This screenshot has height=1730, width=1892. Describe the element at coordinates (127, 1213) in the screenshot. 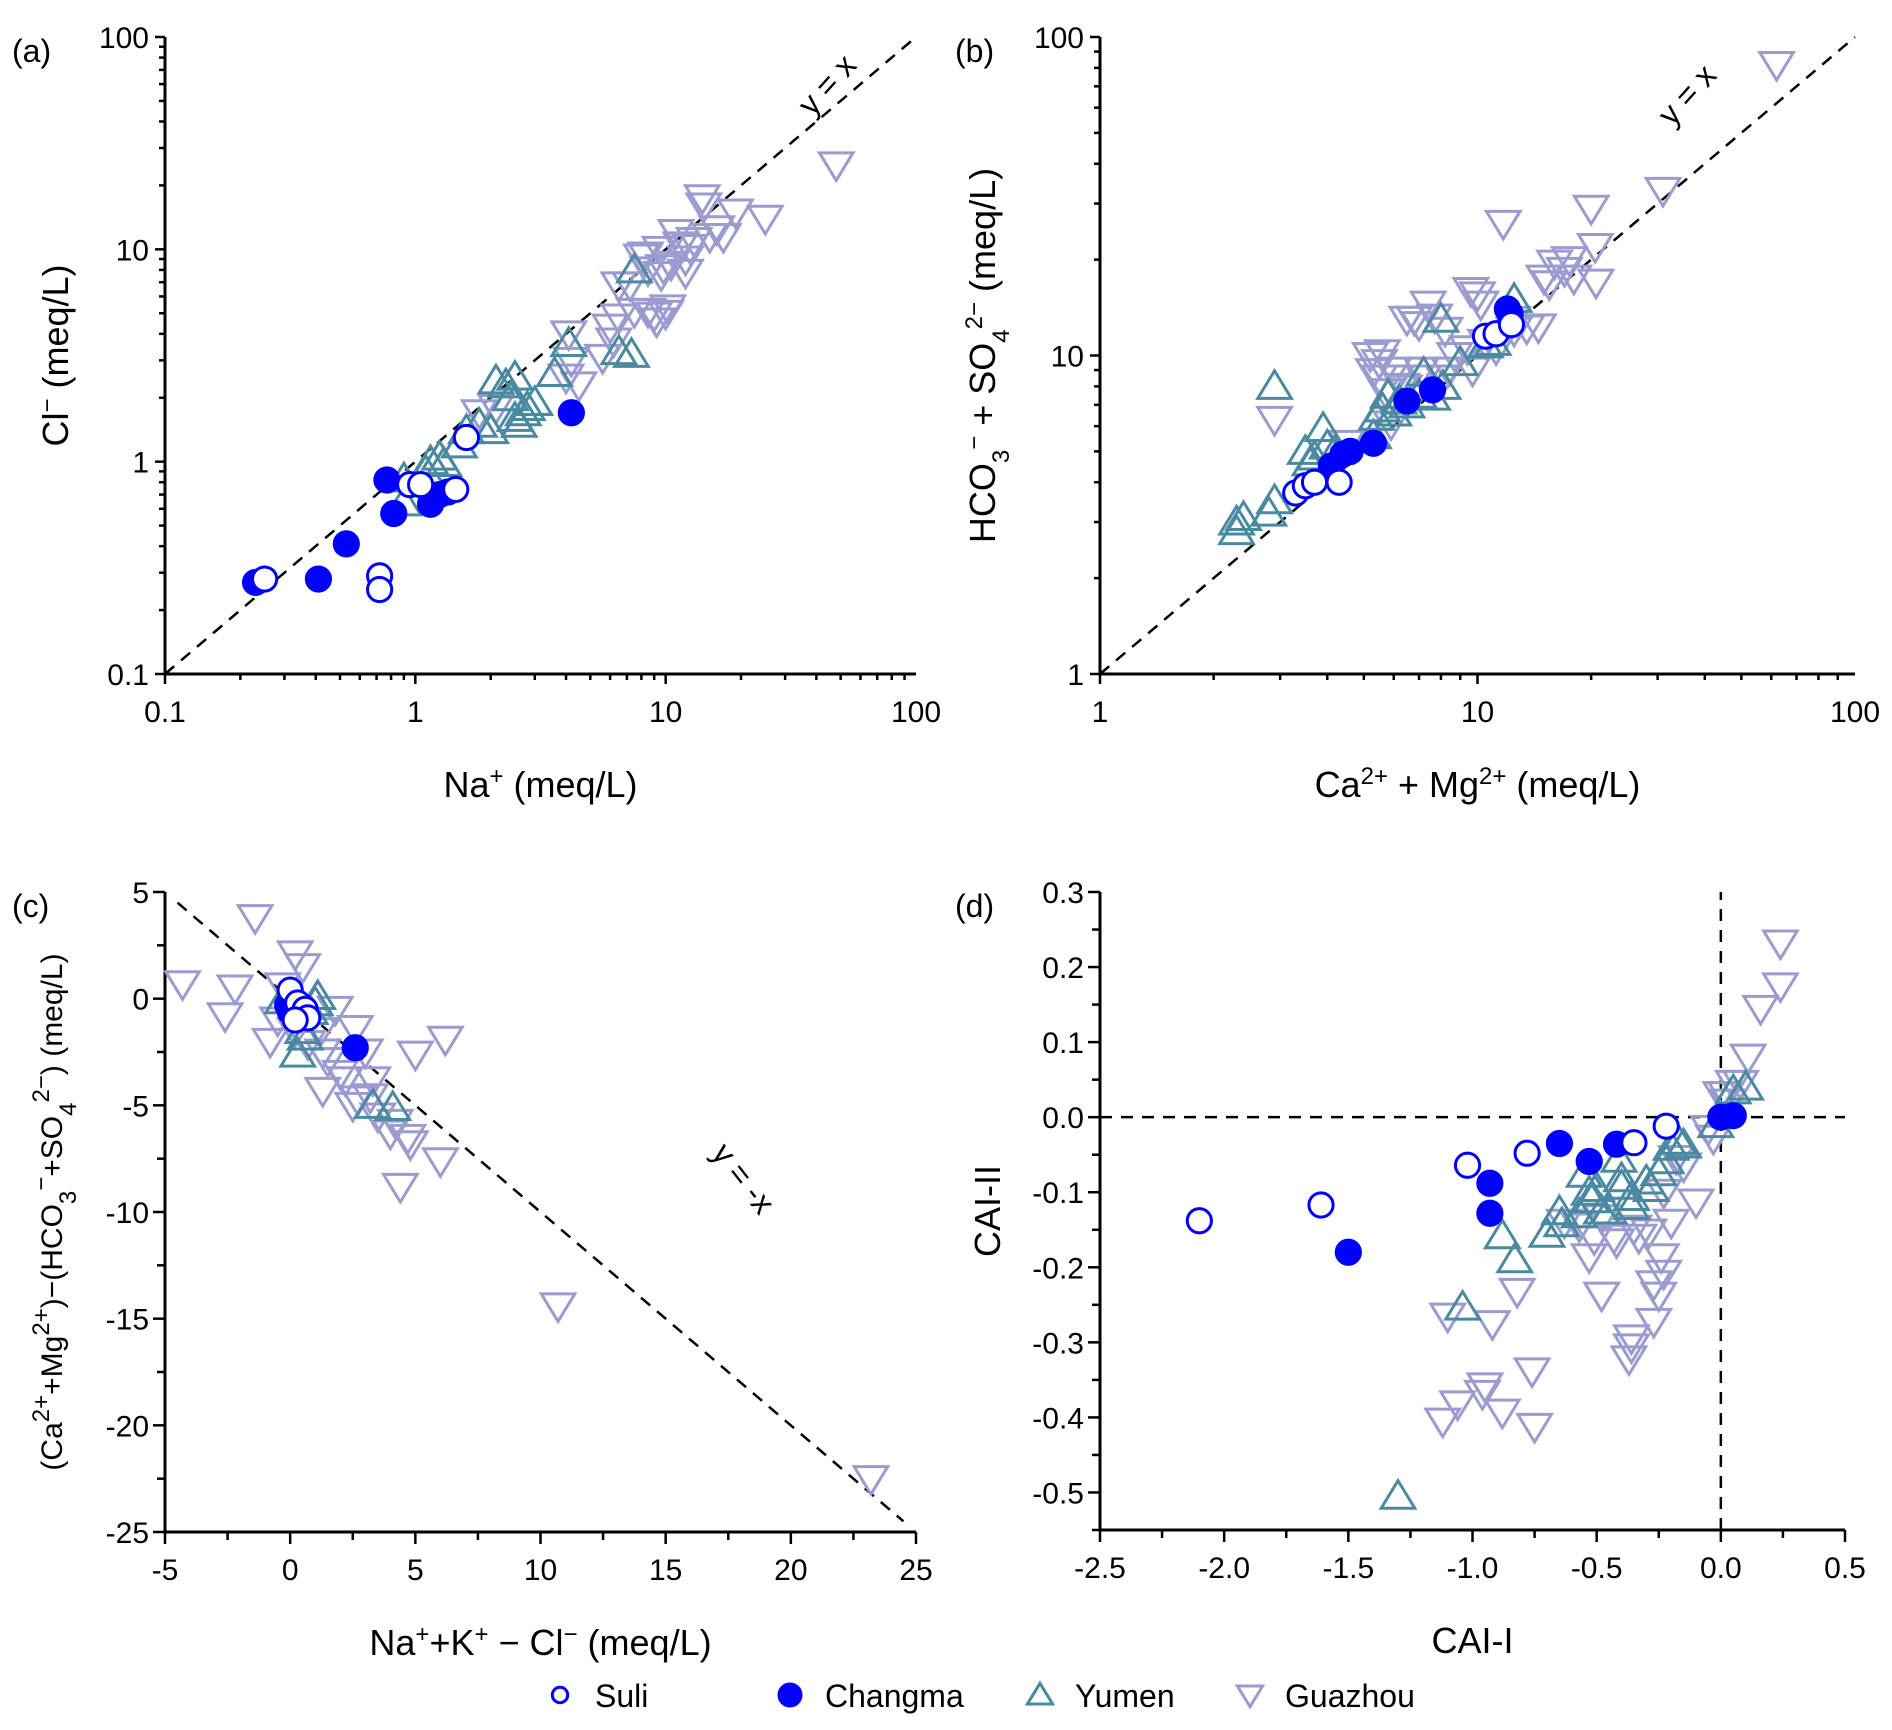

I see `y-tick-label: -10` at that location.